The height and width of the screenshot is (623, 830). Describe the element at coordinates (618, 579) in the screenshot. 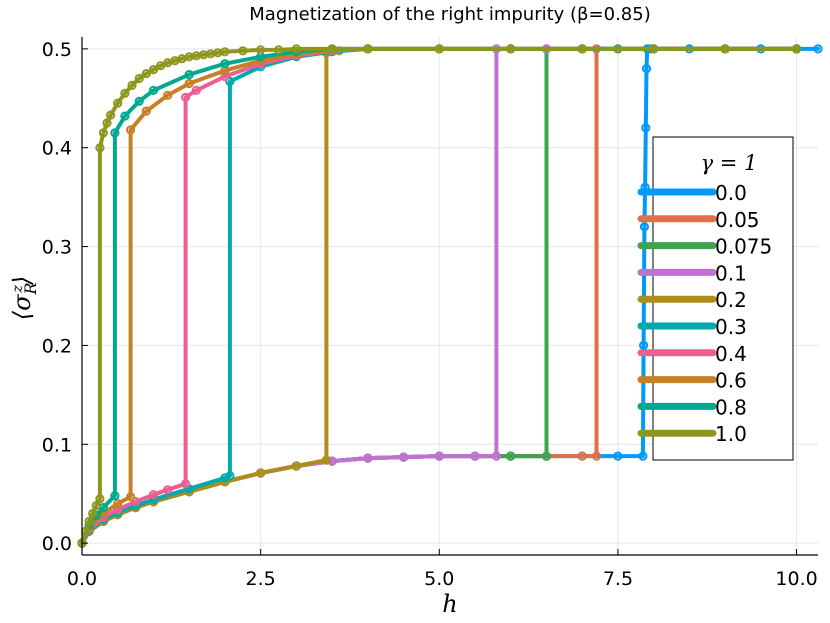

I see `x-tick-label: 7.5` at that location.